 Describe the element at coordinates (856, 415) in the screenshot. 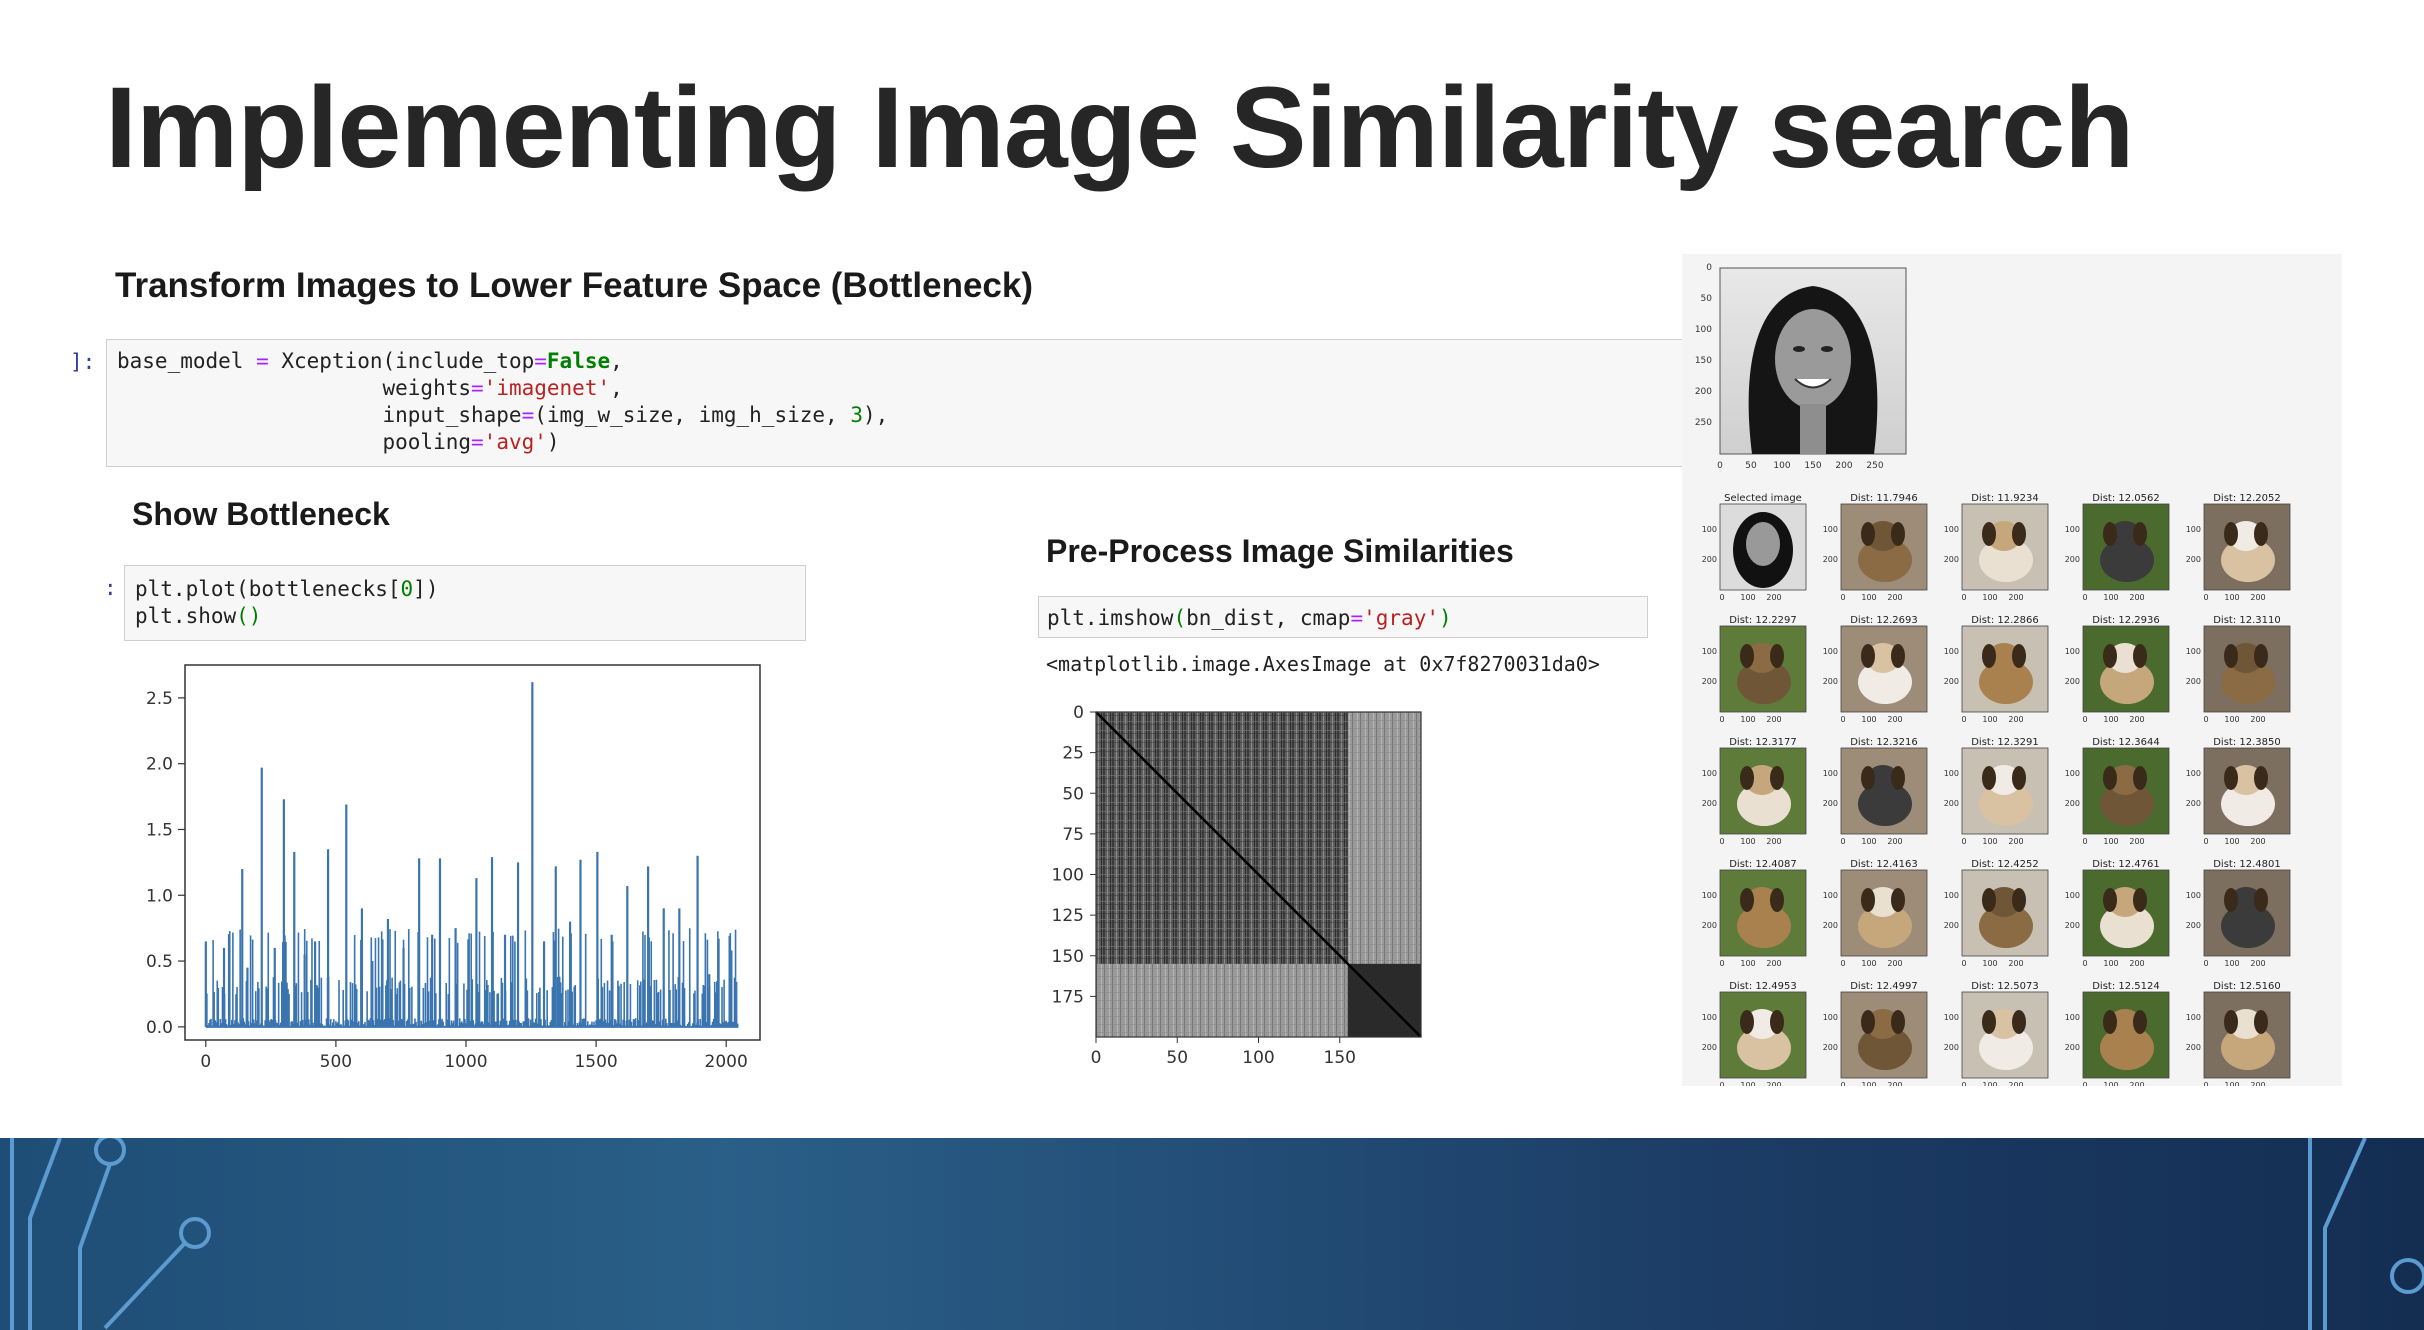

I see `code-token: 3` at that location.